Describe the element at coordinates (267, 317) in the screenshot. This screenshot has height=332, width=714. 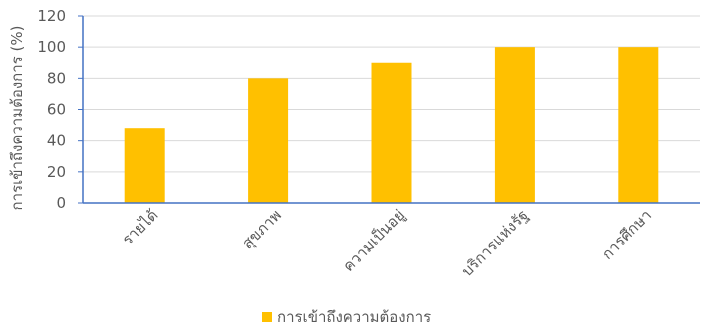
I see `legend-swatch` at that location.